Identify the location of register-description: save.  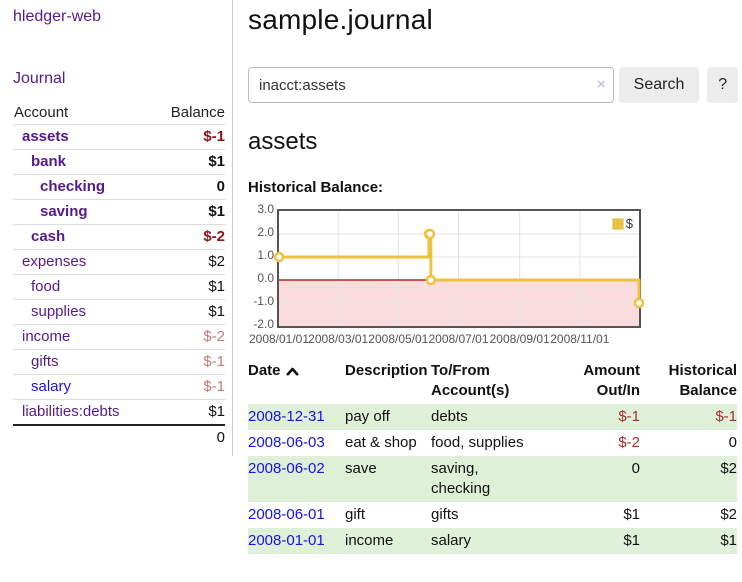
(361, 468).